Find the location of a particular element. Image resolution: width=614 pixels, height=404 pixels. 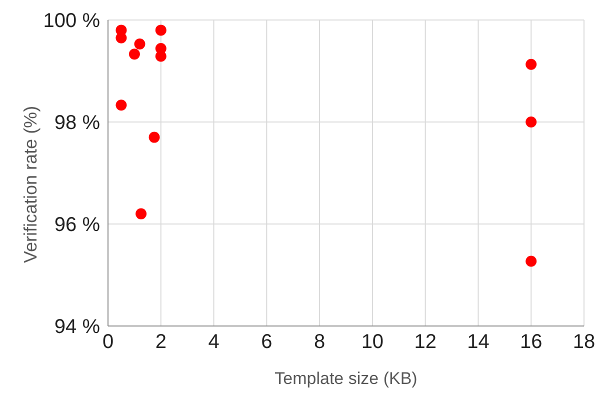

x-tick-label: 6 is located at coordinates (266, 342).